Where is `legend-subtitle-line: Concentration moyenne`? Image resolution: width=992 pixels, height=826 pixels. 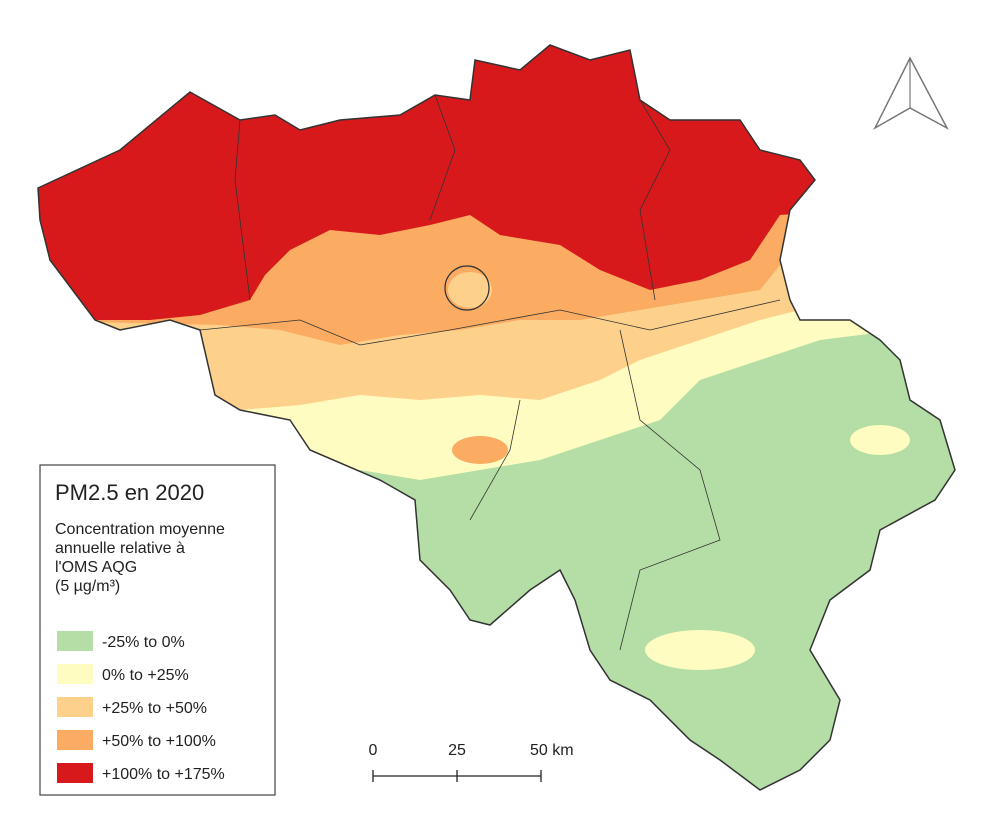 legend-subtitle-line: Concentration moyenne is located at coordinates (140, 529).